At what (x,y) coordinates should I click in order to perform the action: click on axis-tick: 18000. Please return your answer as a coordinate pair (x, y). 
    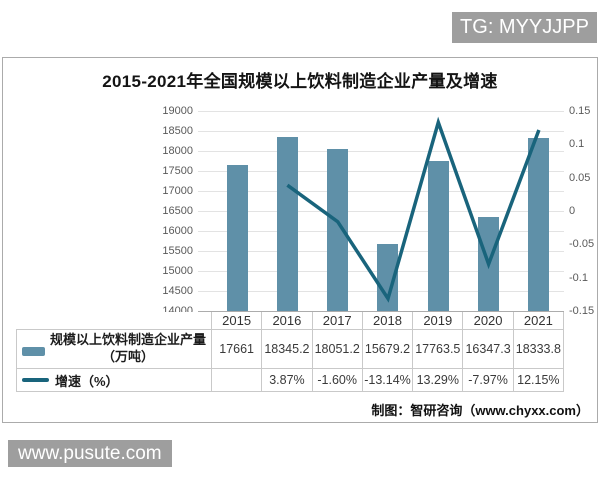
    Looking at the image, I should click on (177, 151).